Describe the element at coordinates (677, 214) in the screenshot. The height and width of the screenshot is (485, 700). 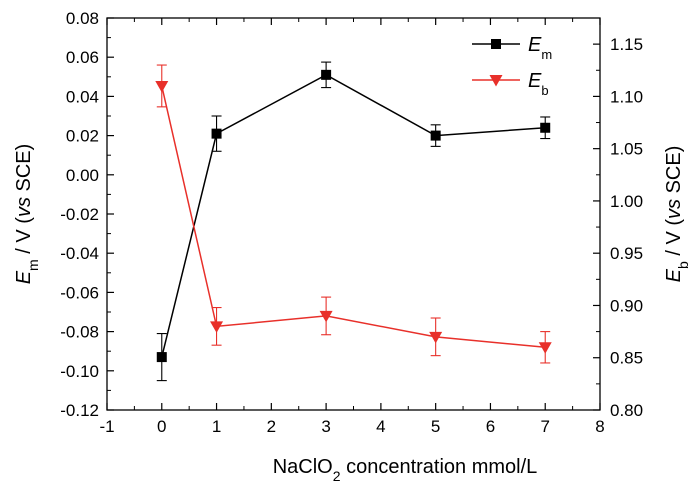
I see `y-right-axis-label: Eb / V (vs SCE)` at that location.